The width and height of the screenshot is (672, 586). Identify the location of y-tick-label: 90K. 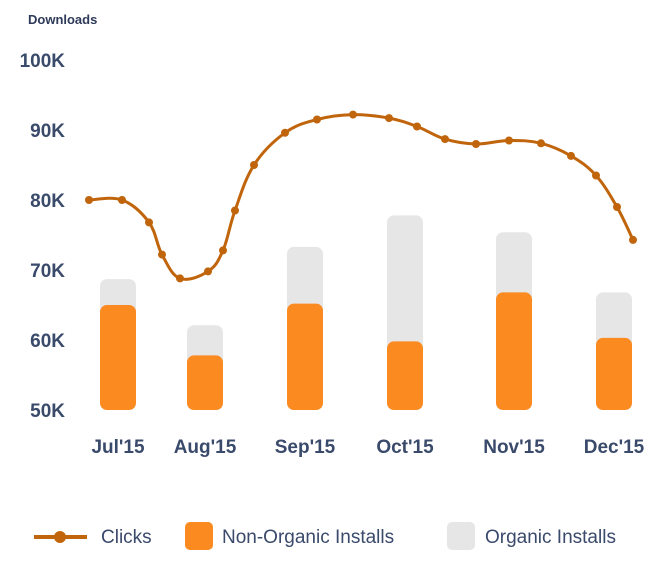
(47, 131).